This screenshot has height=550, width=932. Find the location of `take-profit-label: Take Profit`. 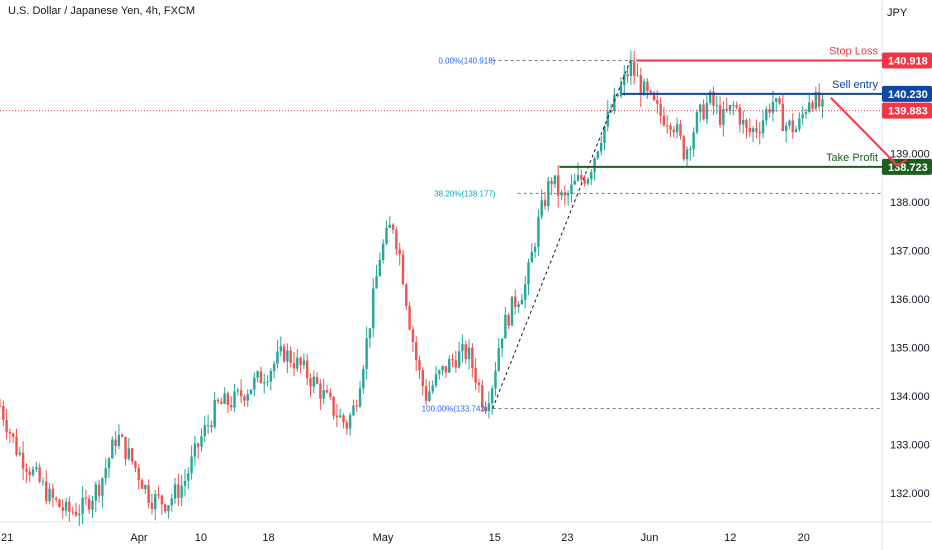

take-profit-label: Take Profit is located at coordinates (852, 158).